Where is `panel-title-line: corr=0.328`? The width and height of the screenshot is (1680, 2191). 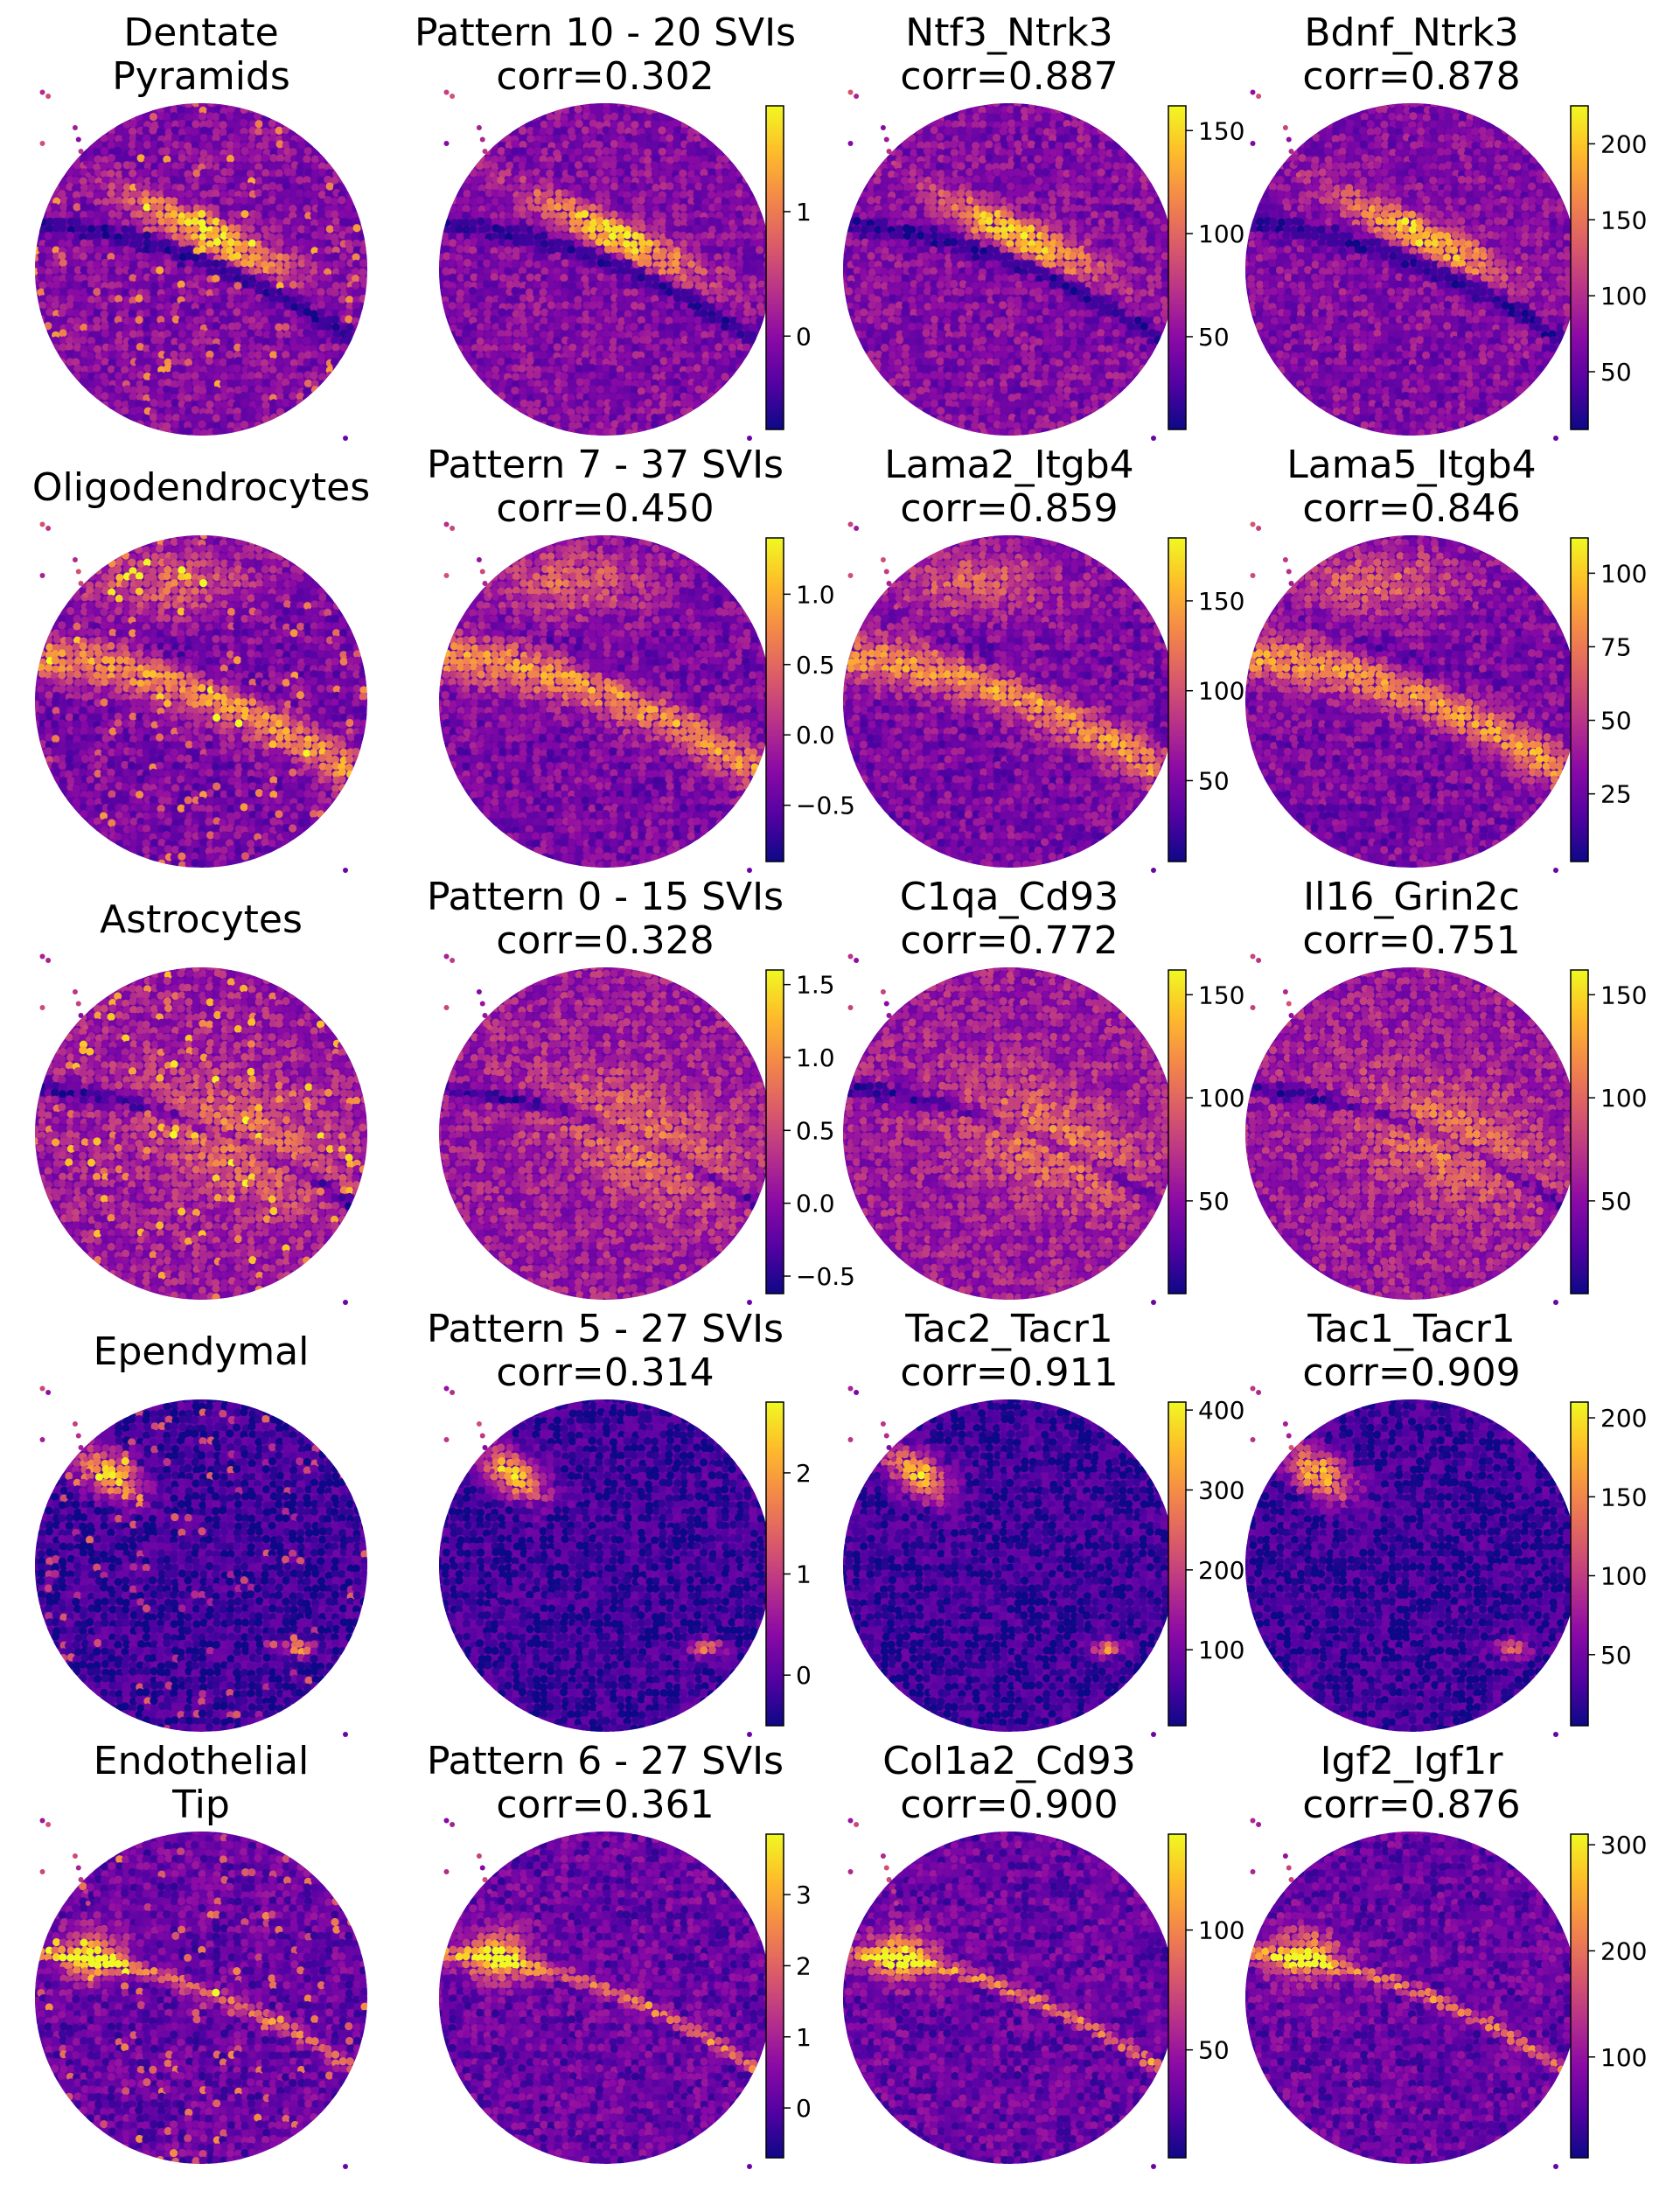 panel-title-line: corr=0.328 is located at coordinates (605, 940).